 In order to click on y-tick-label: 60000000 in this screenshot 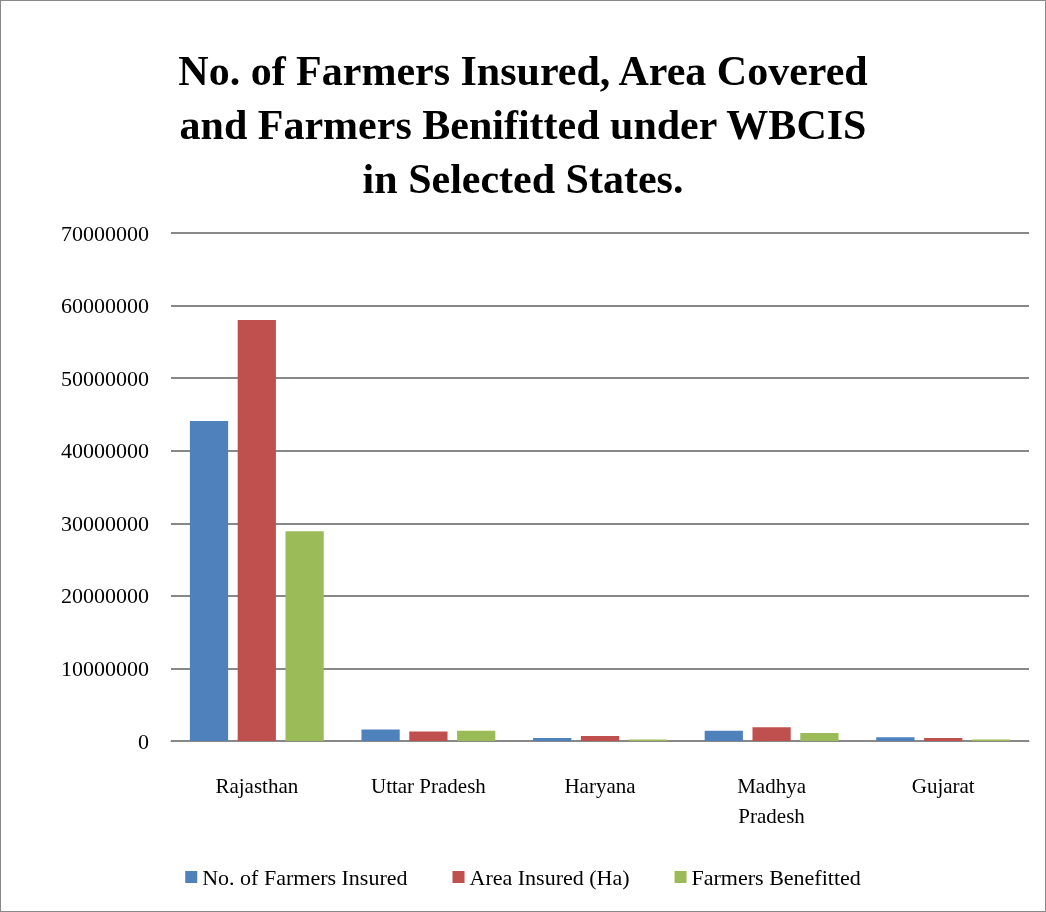, I will do `click(105, 306)`.